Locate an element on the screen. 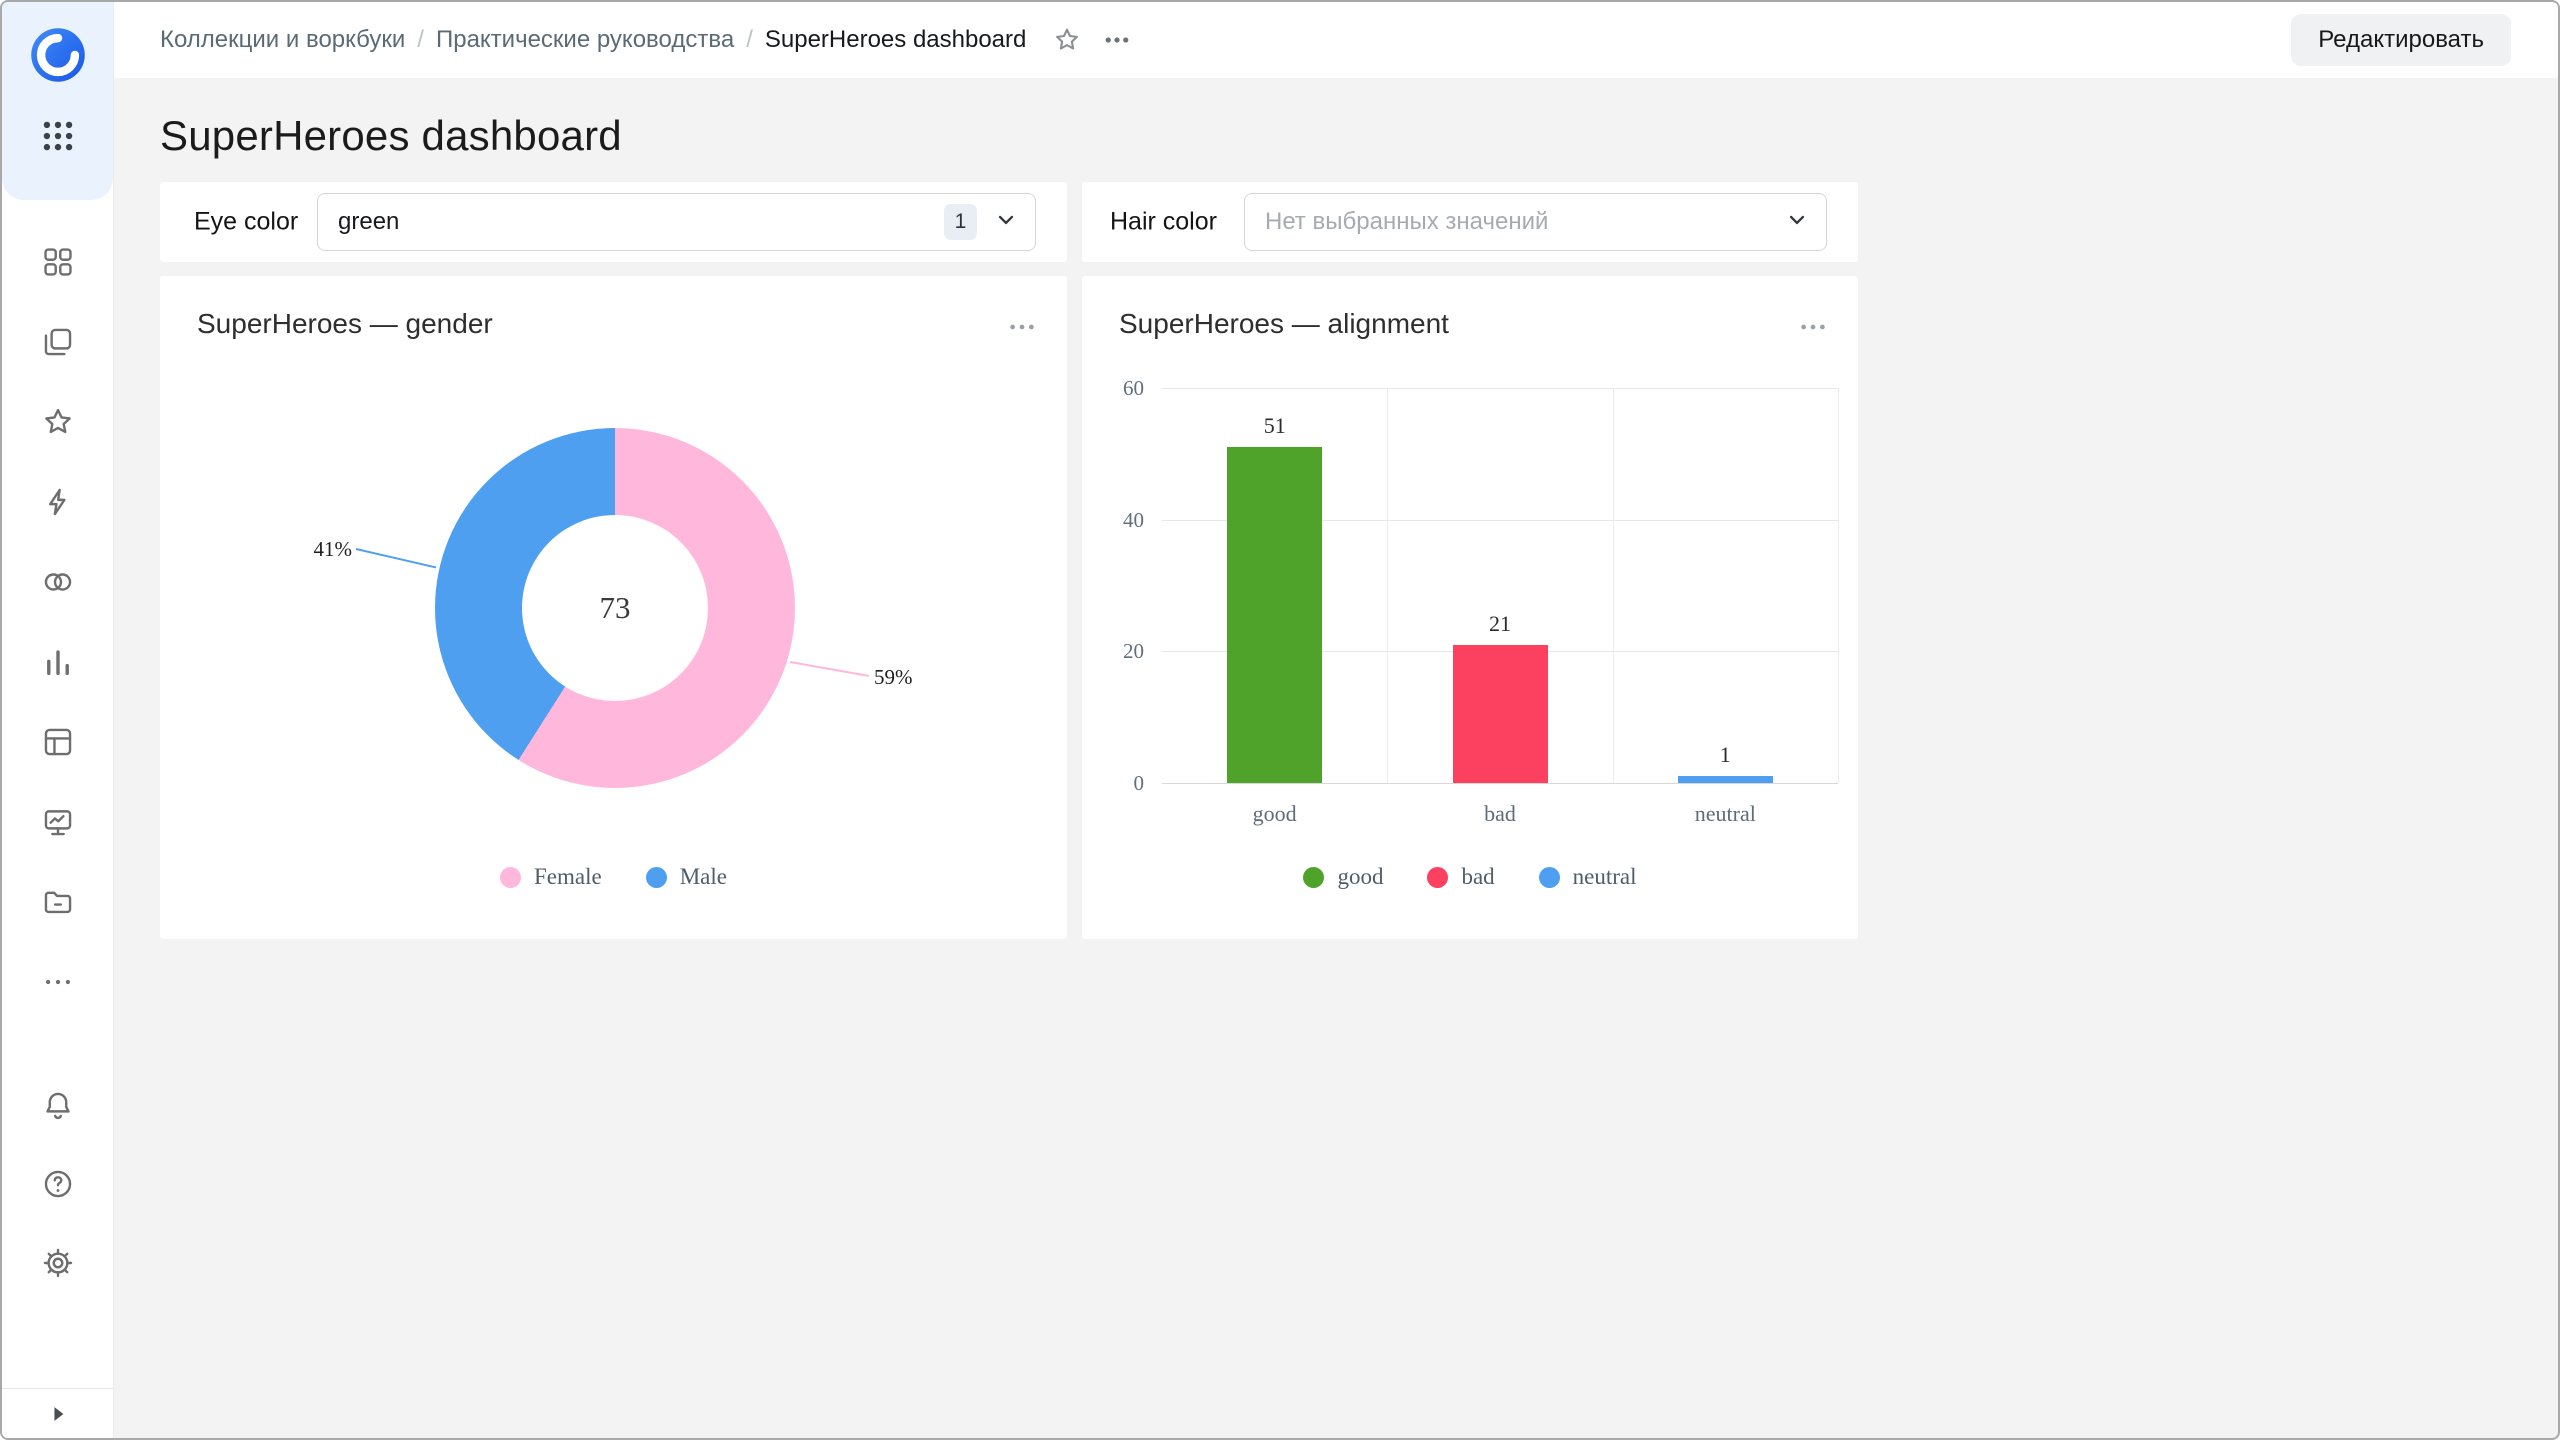 This screenshot has height=1440, width=2560. favorites-button is located at coordinates (57, 423).